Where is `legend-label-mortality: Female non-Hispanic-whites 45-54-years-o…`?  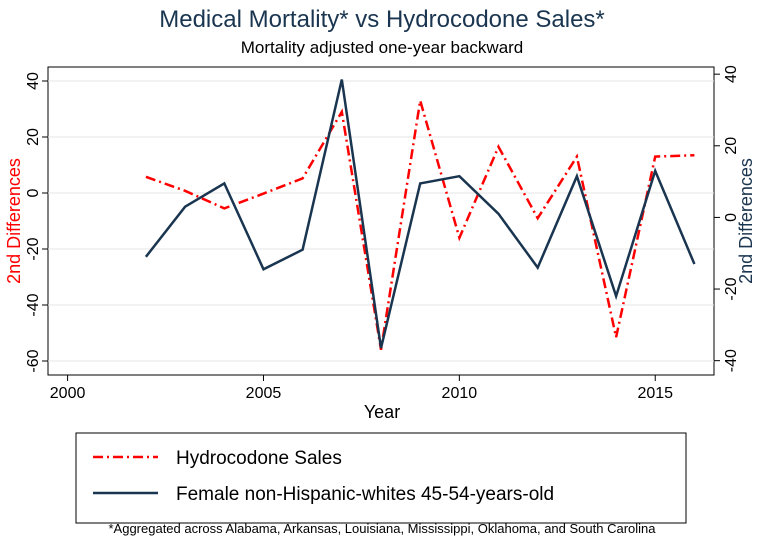
legend-label-mortality: Female non-Hispanic-whites 45-54-years-o… is located at coordinates (365, 494).